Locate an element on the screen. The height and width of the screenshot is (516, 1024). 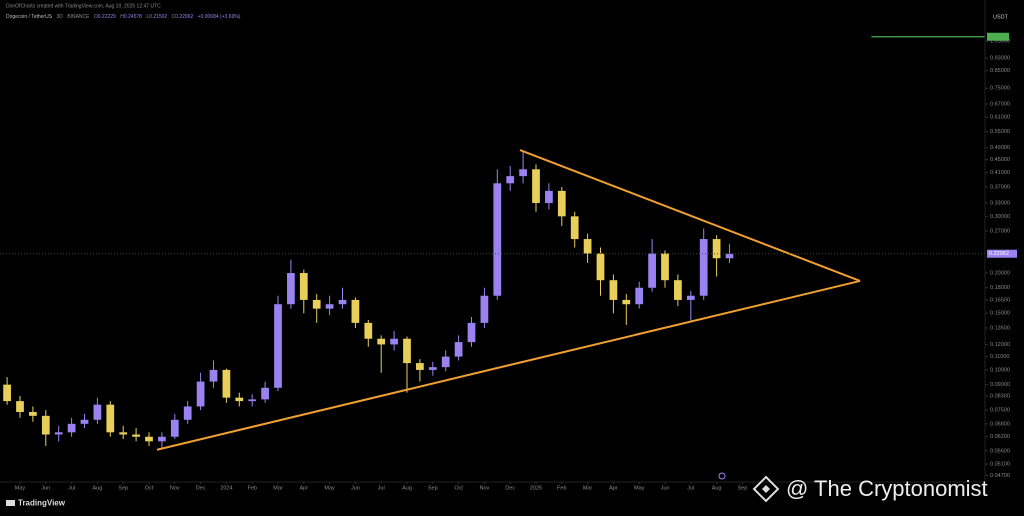
logo-diamond is located at coordinates (766, 489).